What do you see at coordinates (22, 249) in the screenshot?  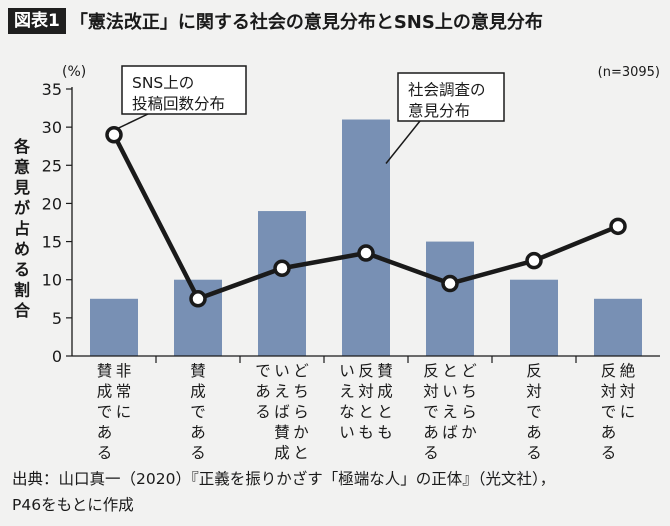 I see `y-axis-label-char: め` at bounding box center [22, 249].